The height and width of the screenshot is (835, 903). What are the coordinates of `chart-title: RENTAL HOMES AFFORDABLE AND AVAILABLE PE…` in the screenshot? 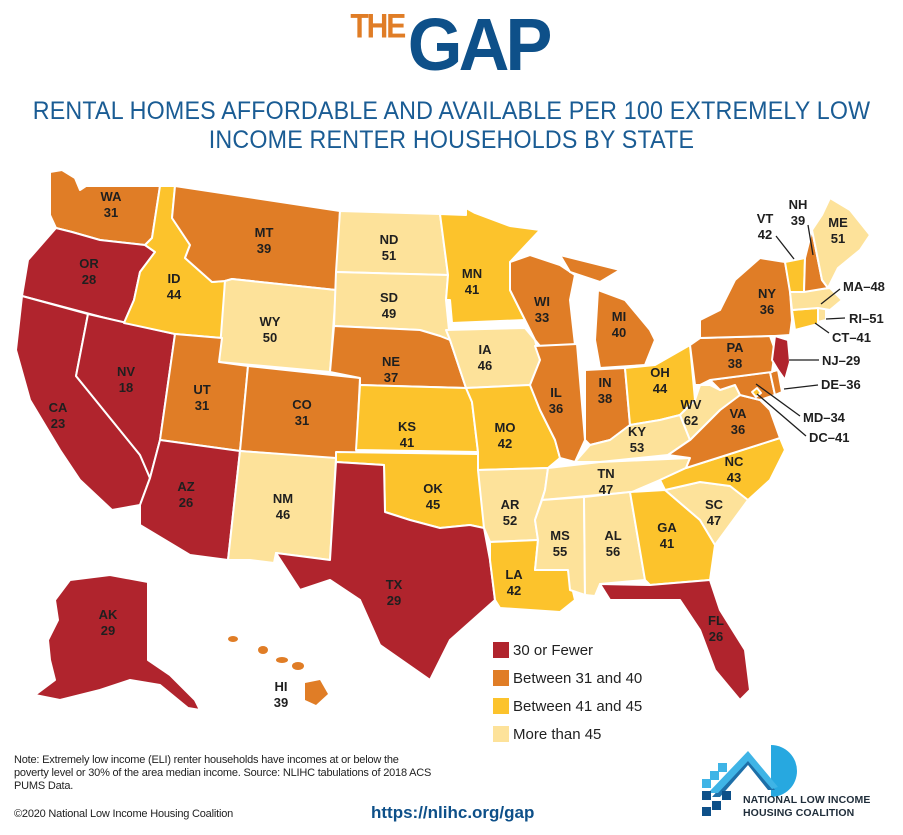 It's located at (452, 126).